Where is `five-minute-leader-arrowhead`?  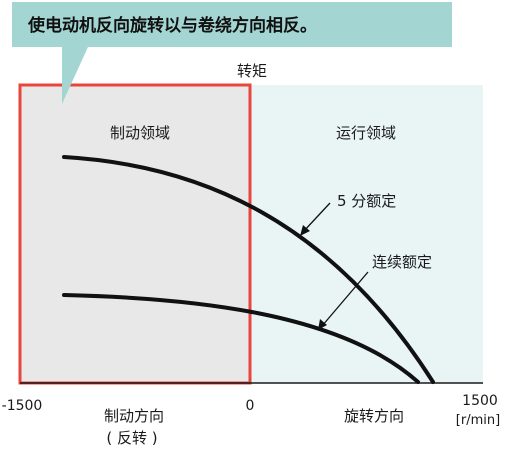 five-minute-leader-arrowhead is located at coordinates (305, 230).